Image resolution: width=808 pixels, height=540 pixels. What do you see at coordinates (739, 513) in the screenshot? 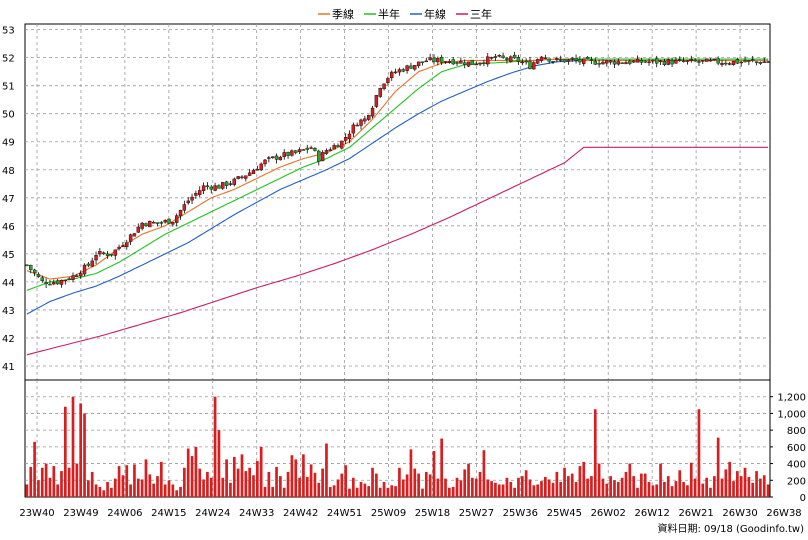
I see `x-tick-label: 26W30` at bounding box center [739, 513].